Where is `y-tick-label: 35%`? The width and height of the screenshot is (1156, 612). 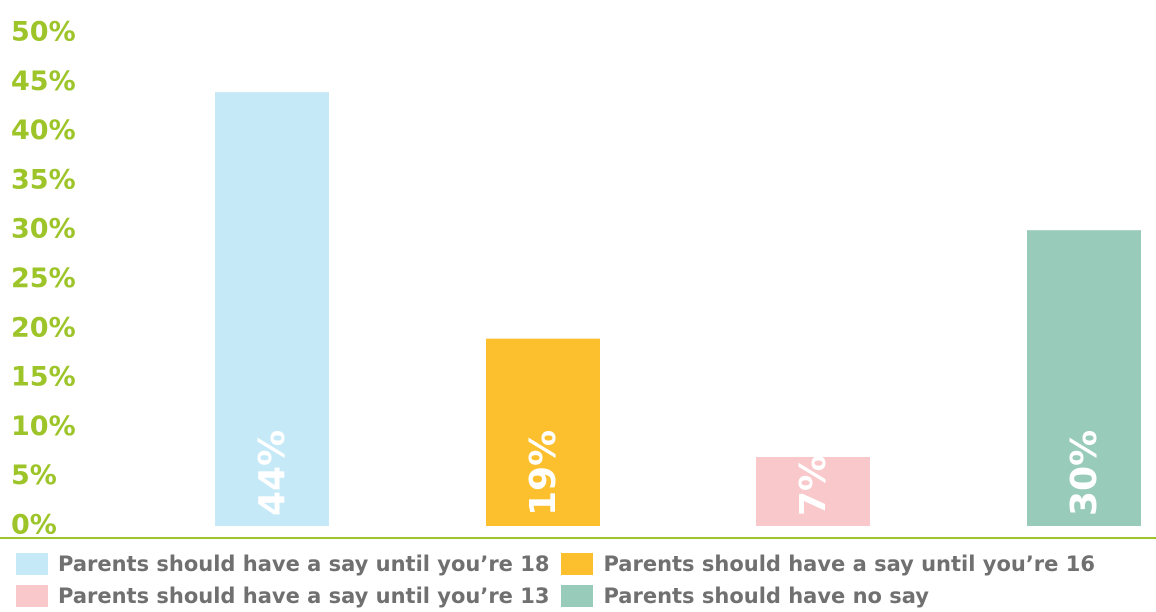
y-tick-label: 35% is located at coordinates (43, 179).